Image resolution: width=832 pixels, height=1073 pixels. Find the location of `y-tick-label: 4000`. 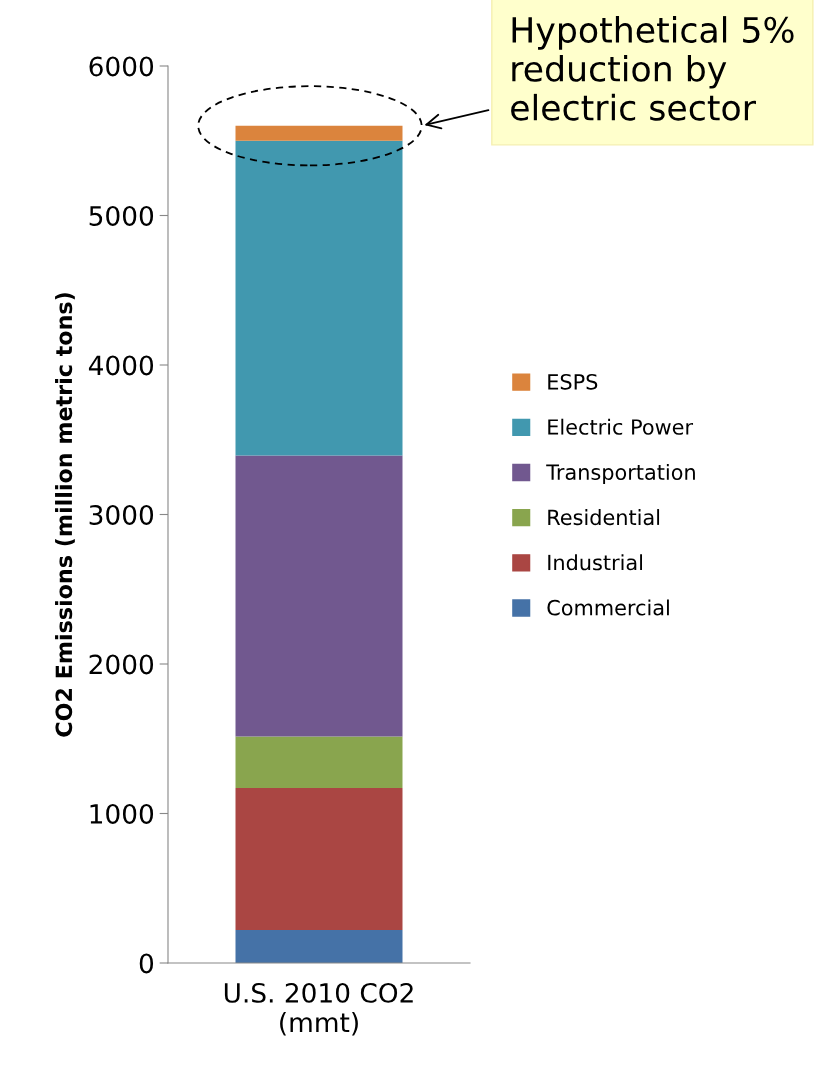

y-tick-label: 4000 is located at coordinates (121, 365).